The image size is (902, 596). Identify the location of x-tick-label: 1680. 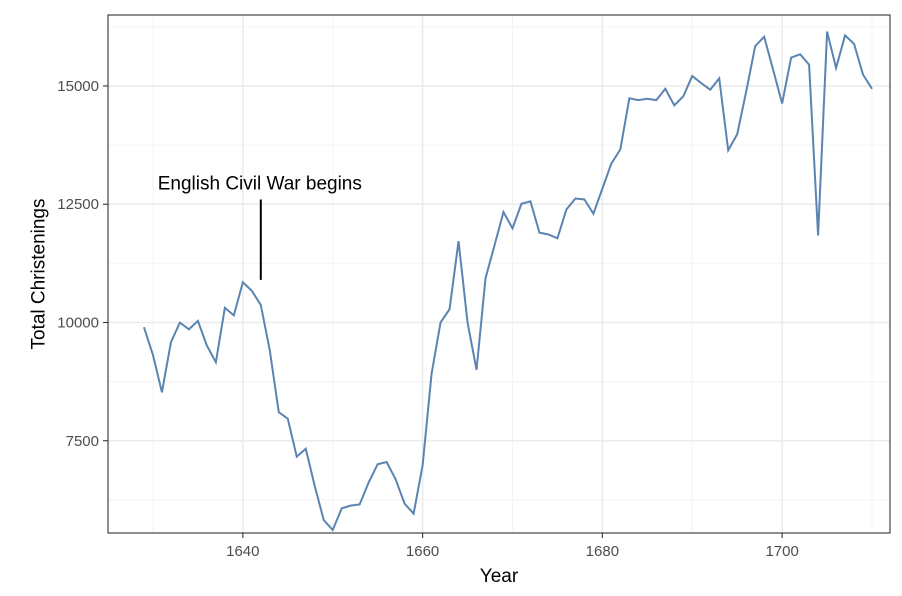
(602, 551).